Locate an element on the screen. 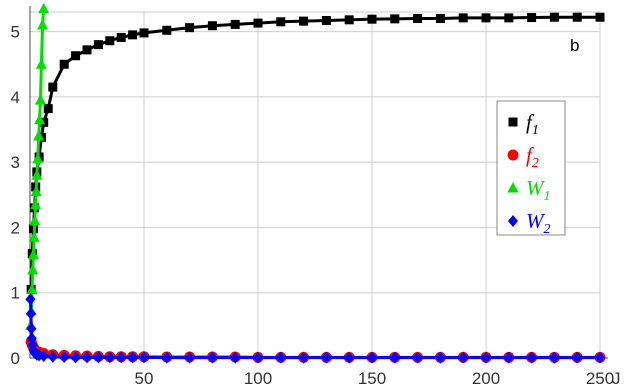  legend-label: W2 is located at coordinates (538, 223).